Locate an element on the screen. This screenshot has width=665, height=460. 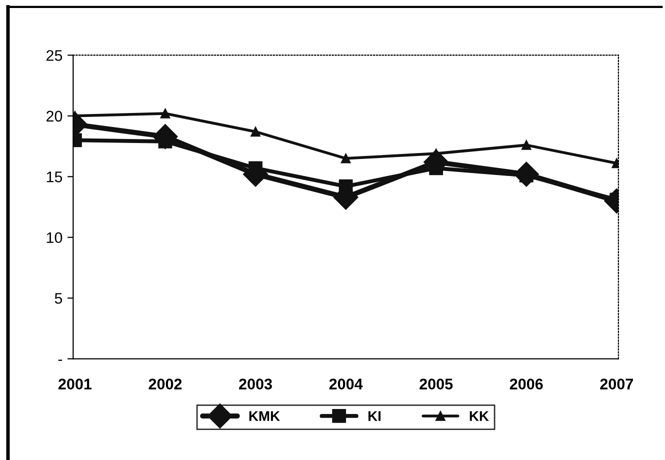
x-tick-label: 2001 is located at coordinates (75, 384).